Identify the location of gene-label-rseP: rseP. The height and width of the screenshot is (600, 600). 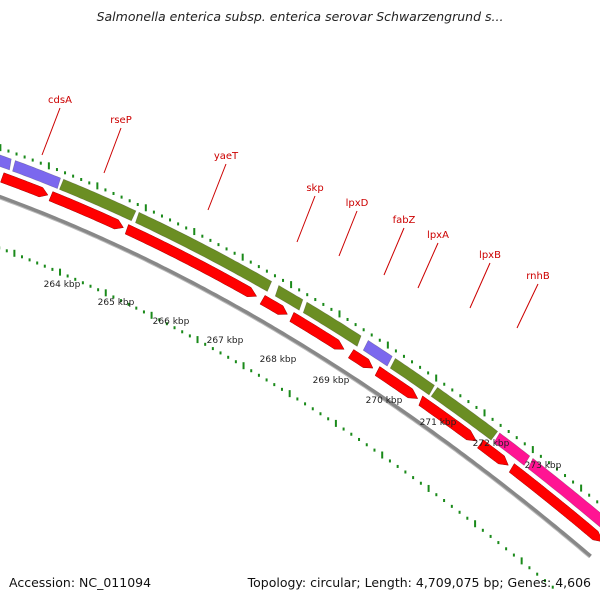
(121, 120).